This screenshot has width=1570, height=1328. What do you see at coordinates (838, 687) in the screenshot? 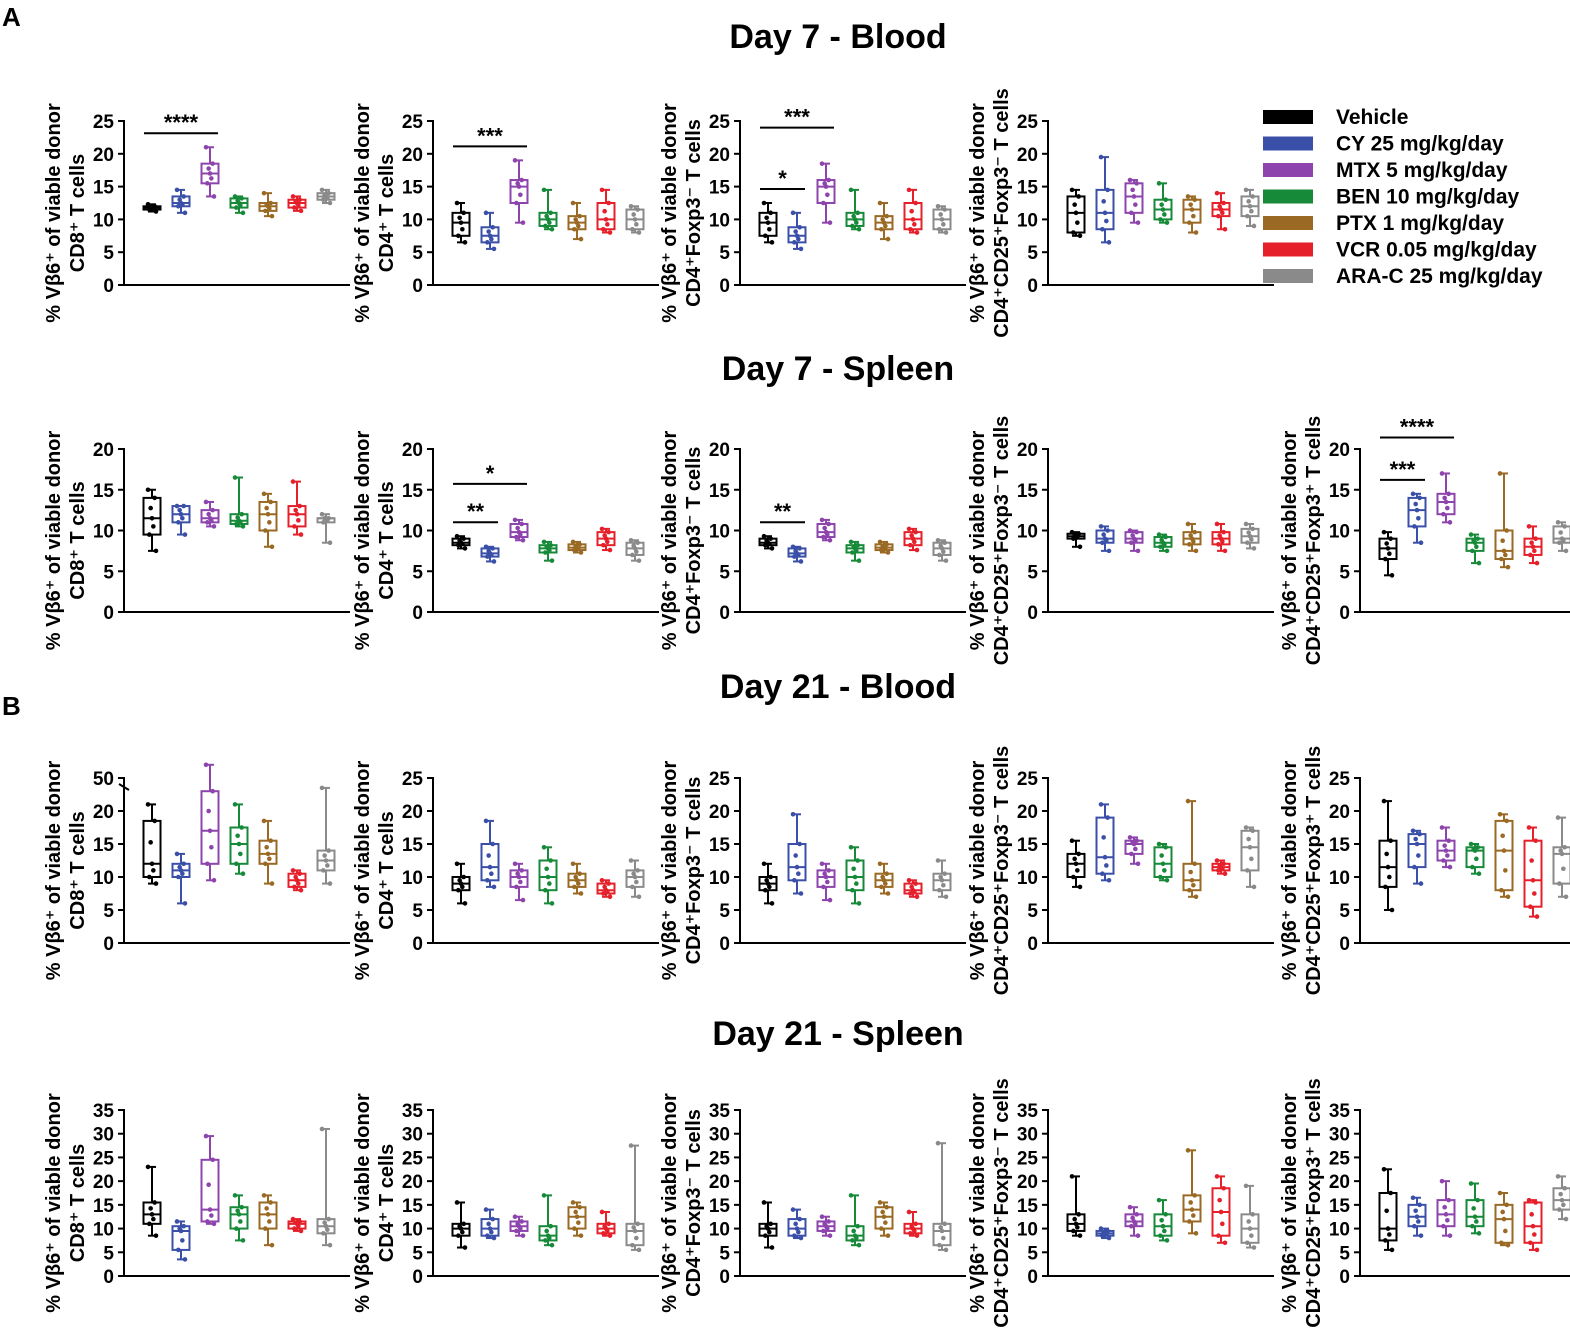
I see `section-title-day21-blood: Day 21 - Blood` at bounding box center [838, 687].